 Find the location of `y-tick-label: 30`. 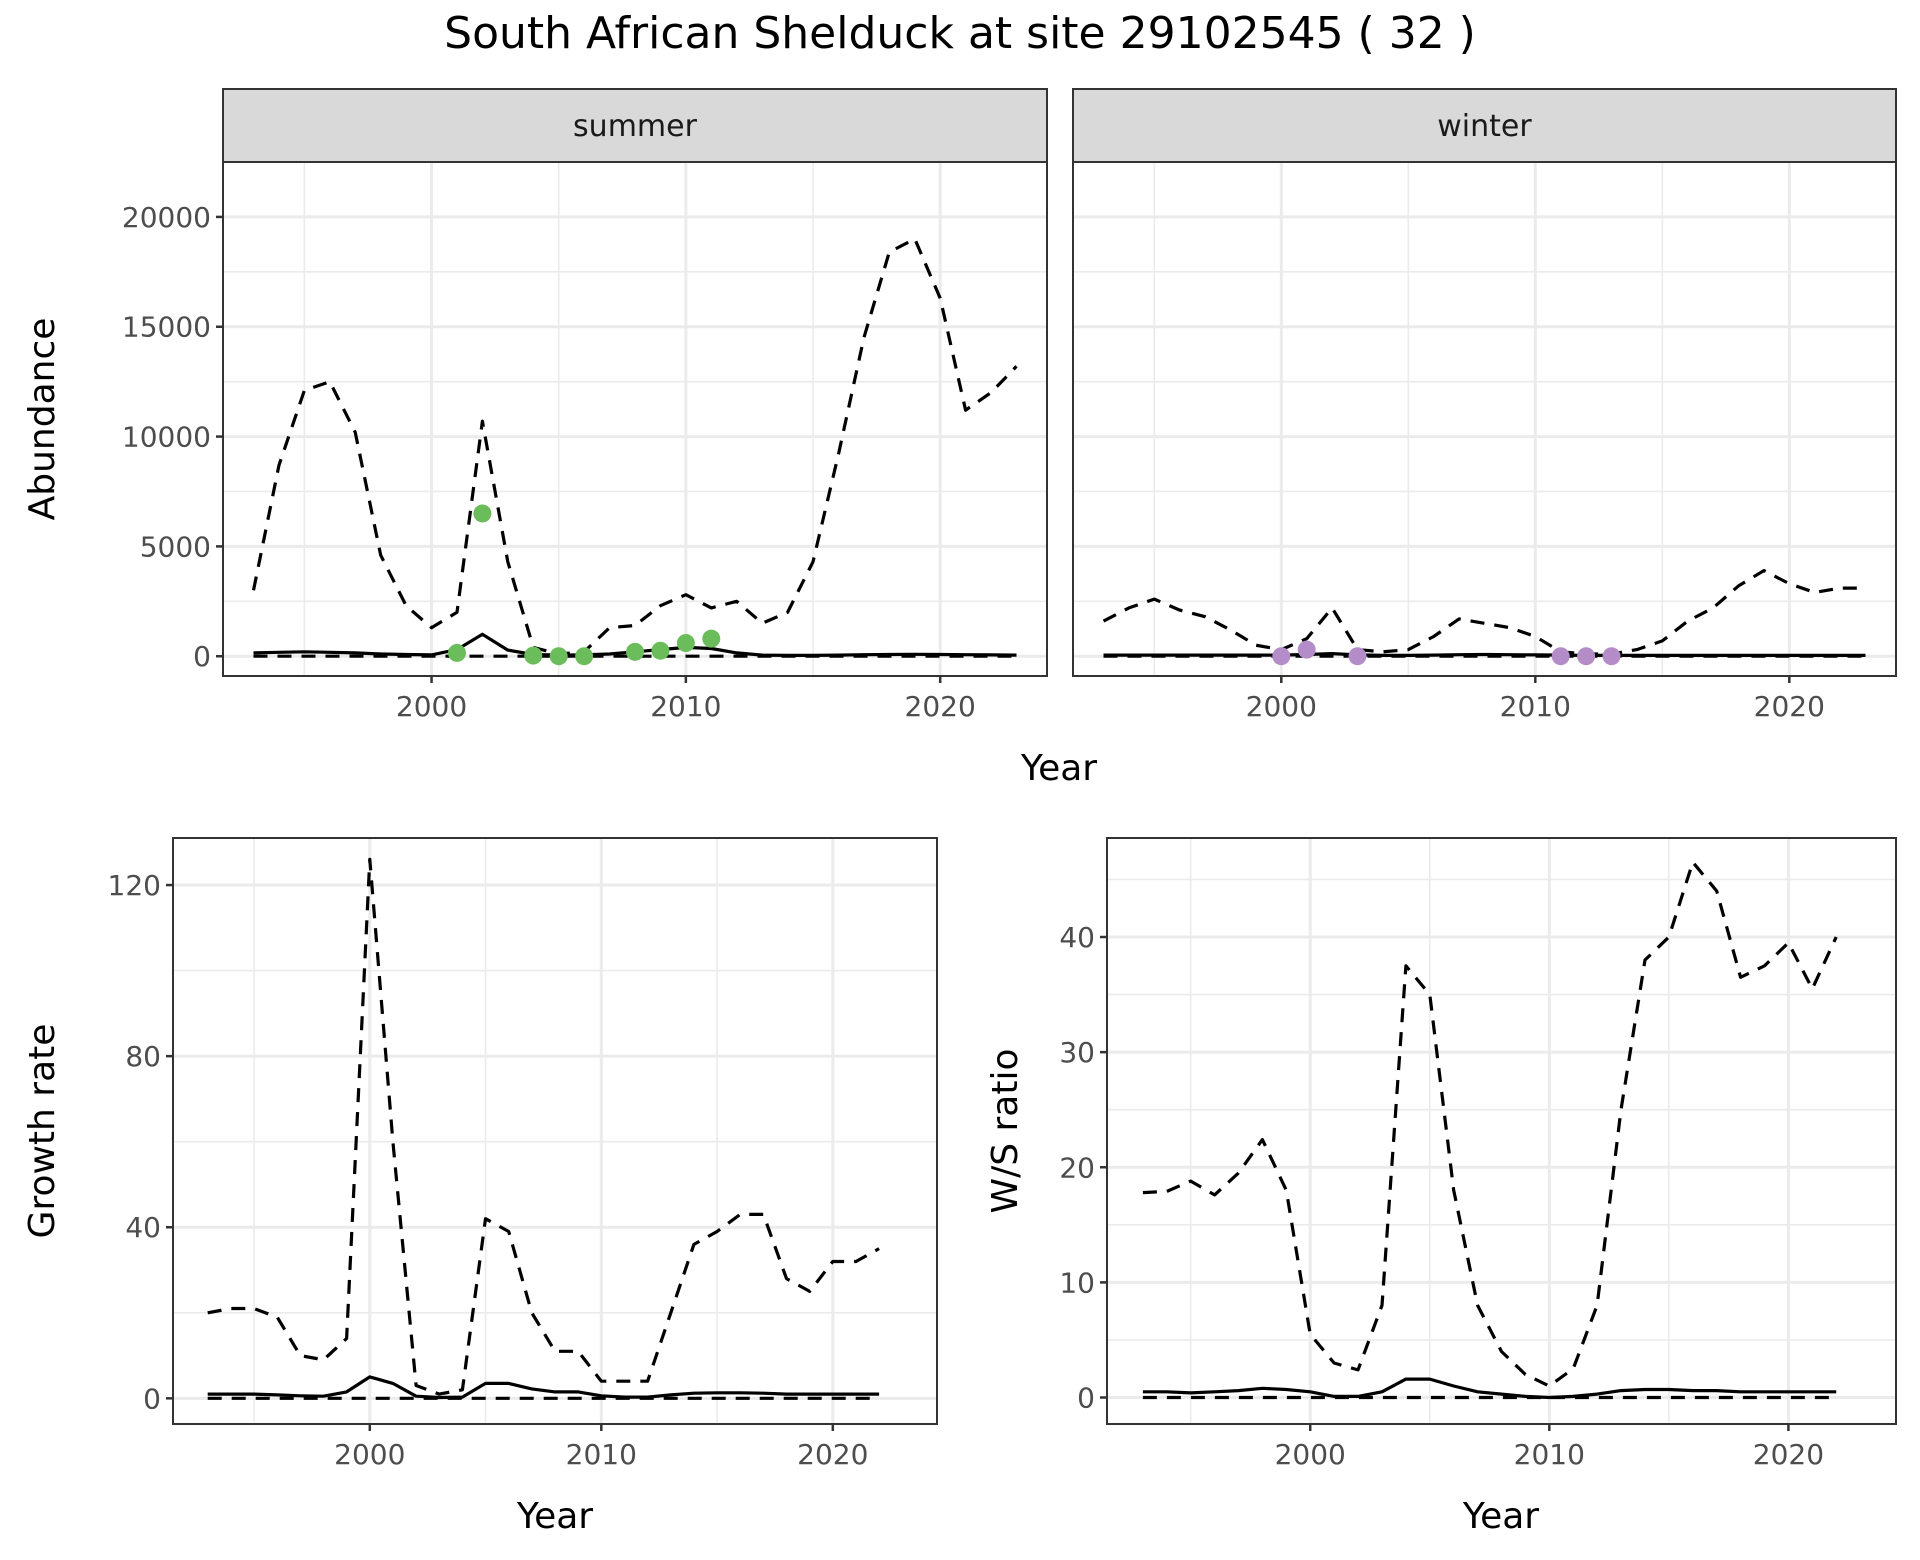

y-tick-label: 30 is located at coordinates (1077, 1052).